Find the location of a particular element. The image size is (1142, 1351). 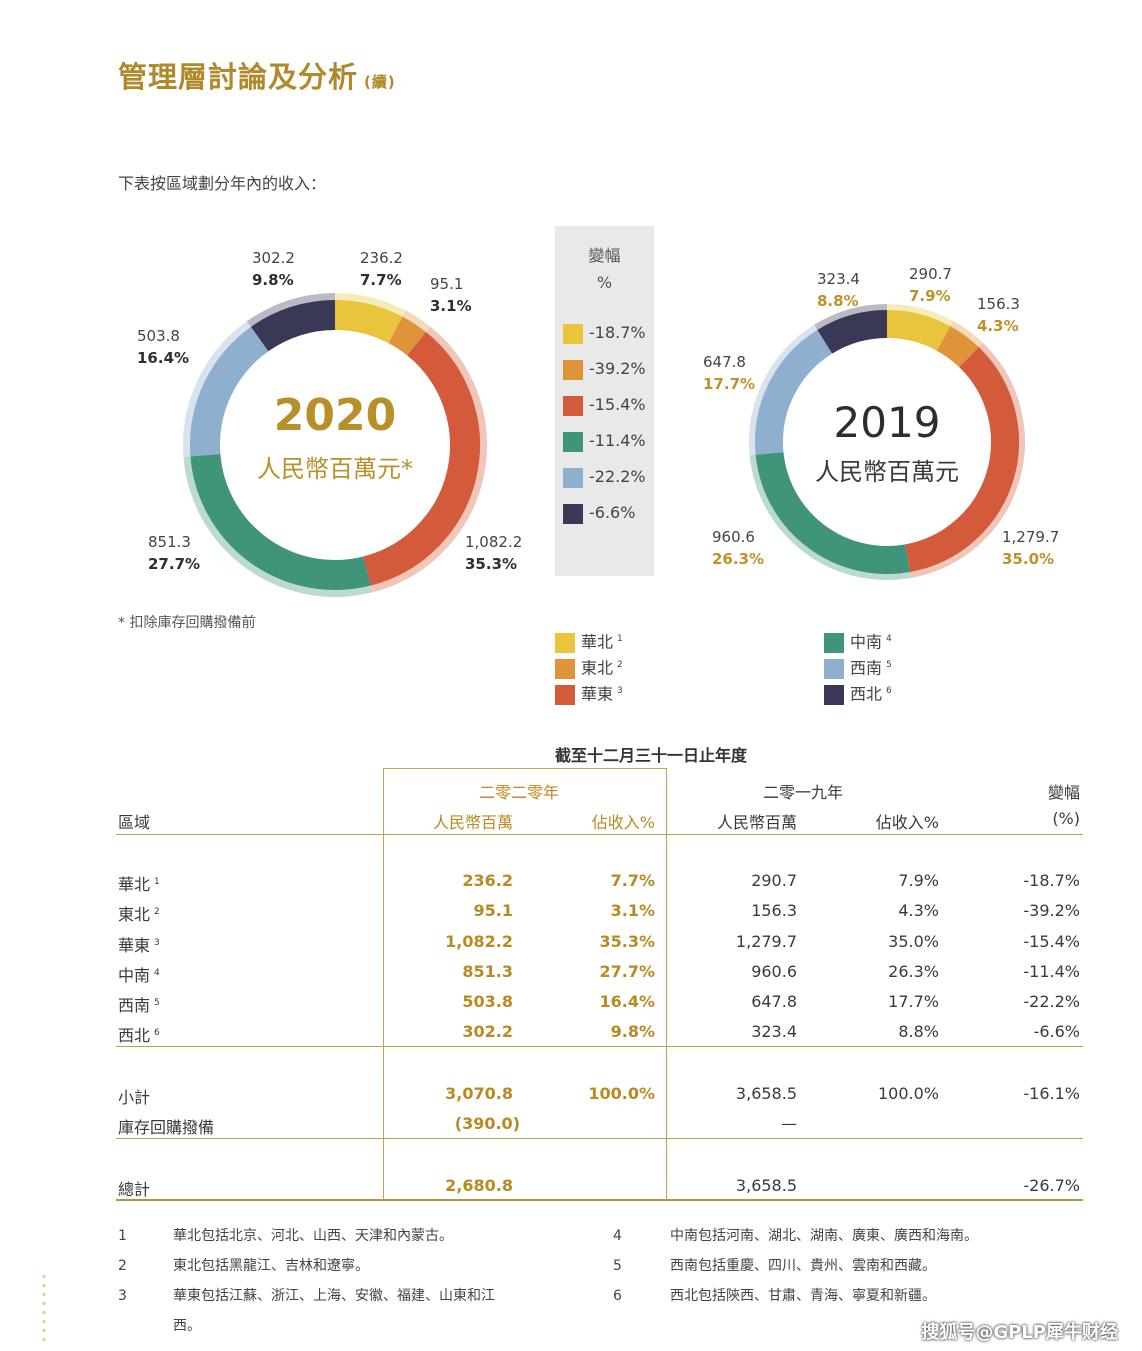

buyback-label: 庫存回購撥備 is located at coordinates (166, 1127).